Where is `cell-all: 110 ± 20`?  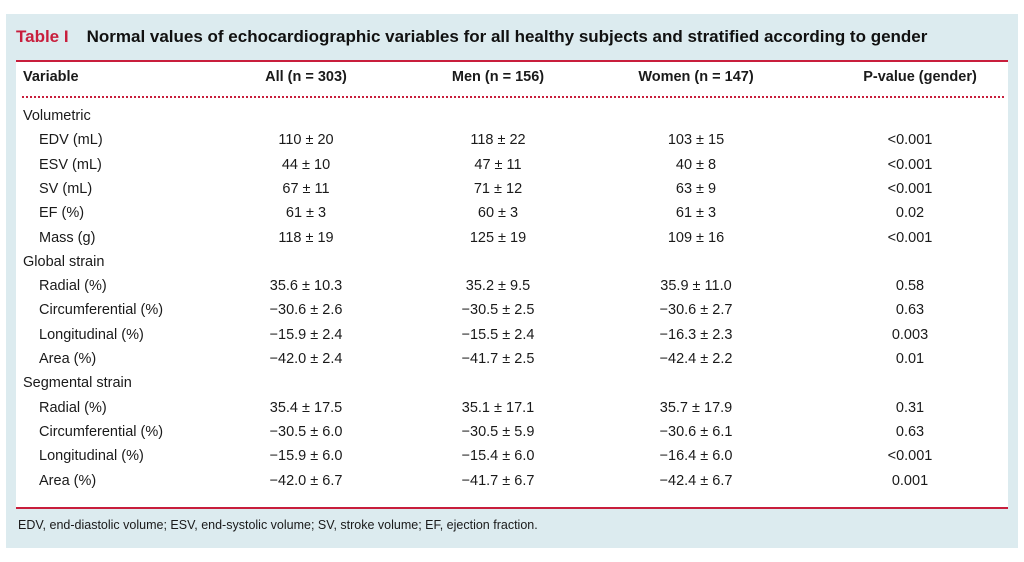 cell-all: 110 ± 20 is located at coordinates (306, 140).